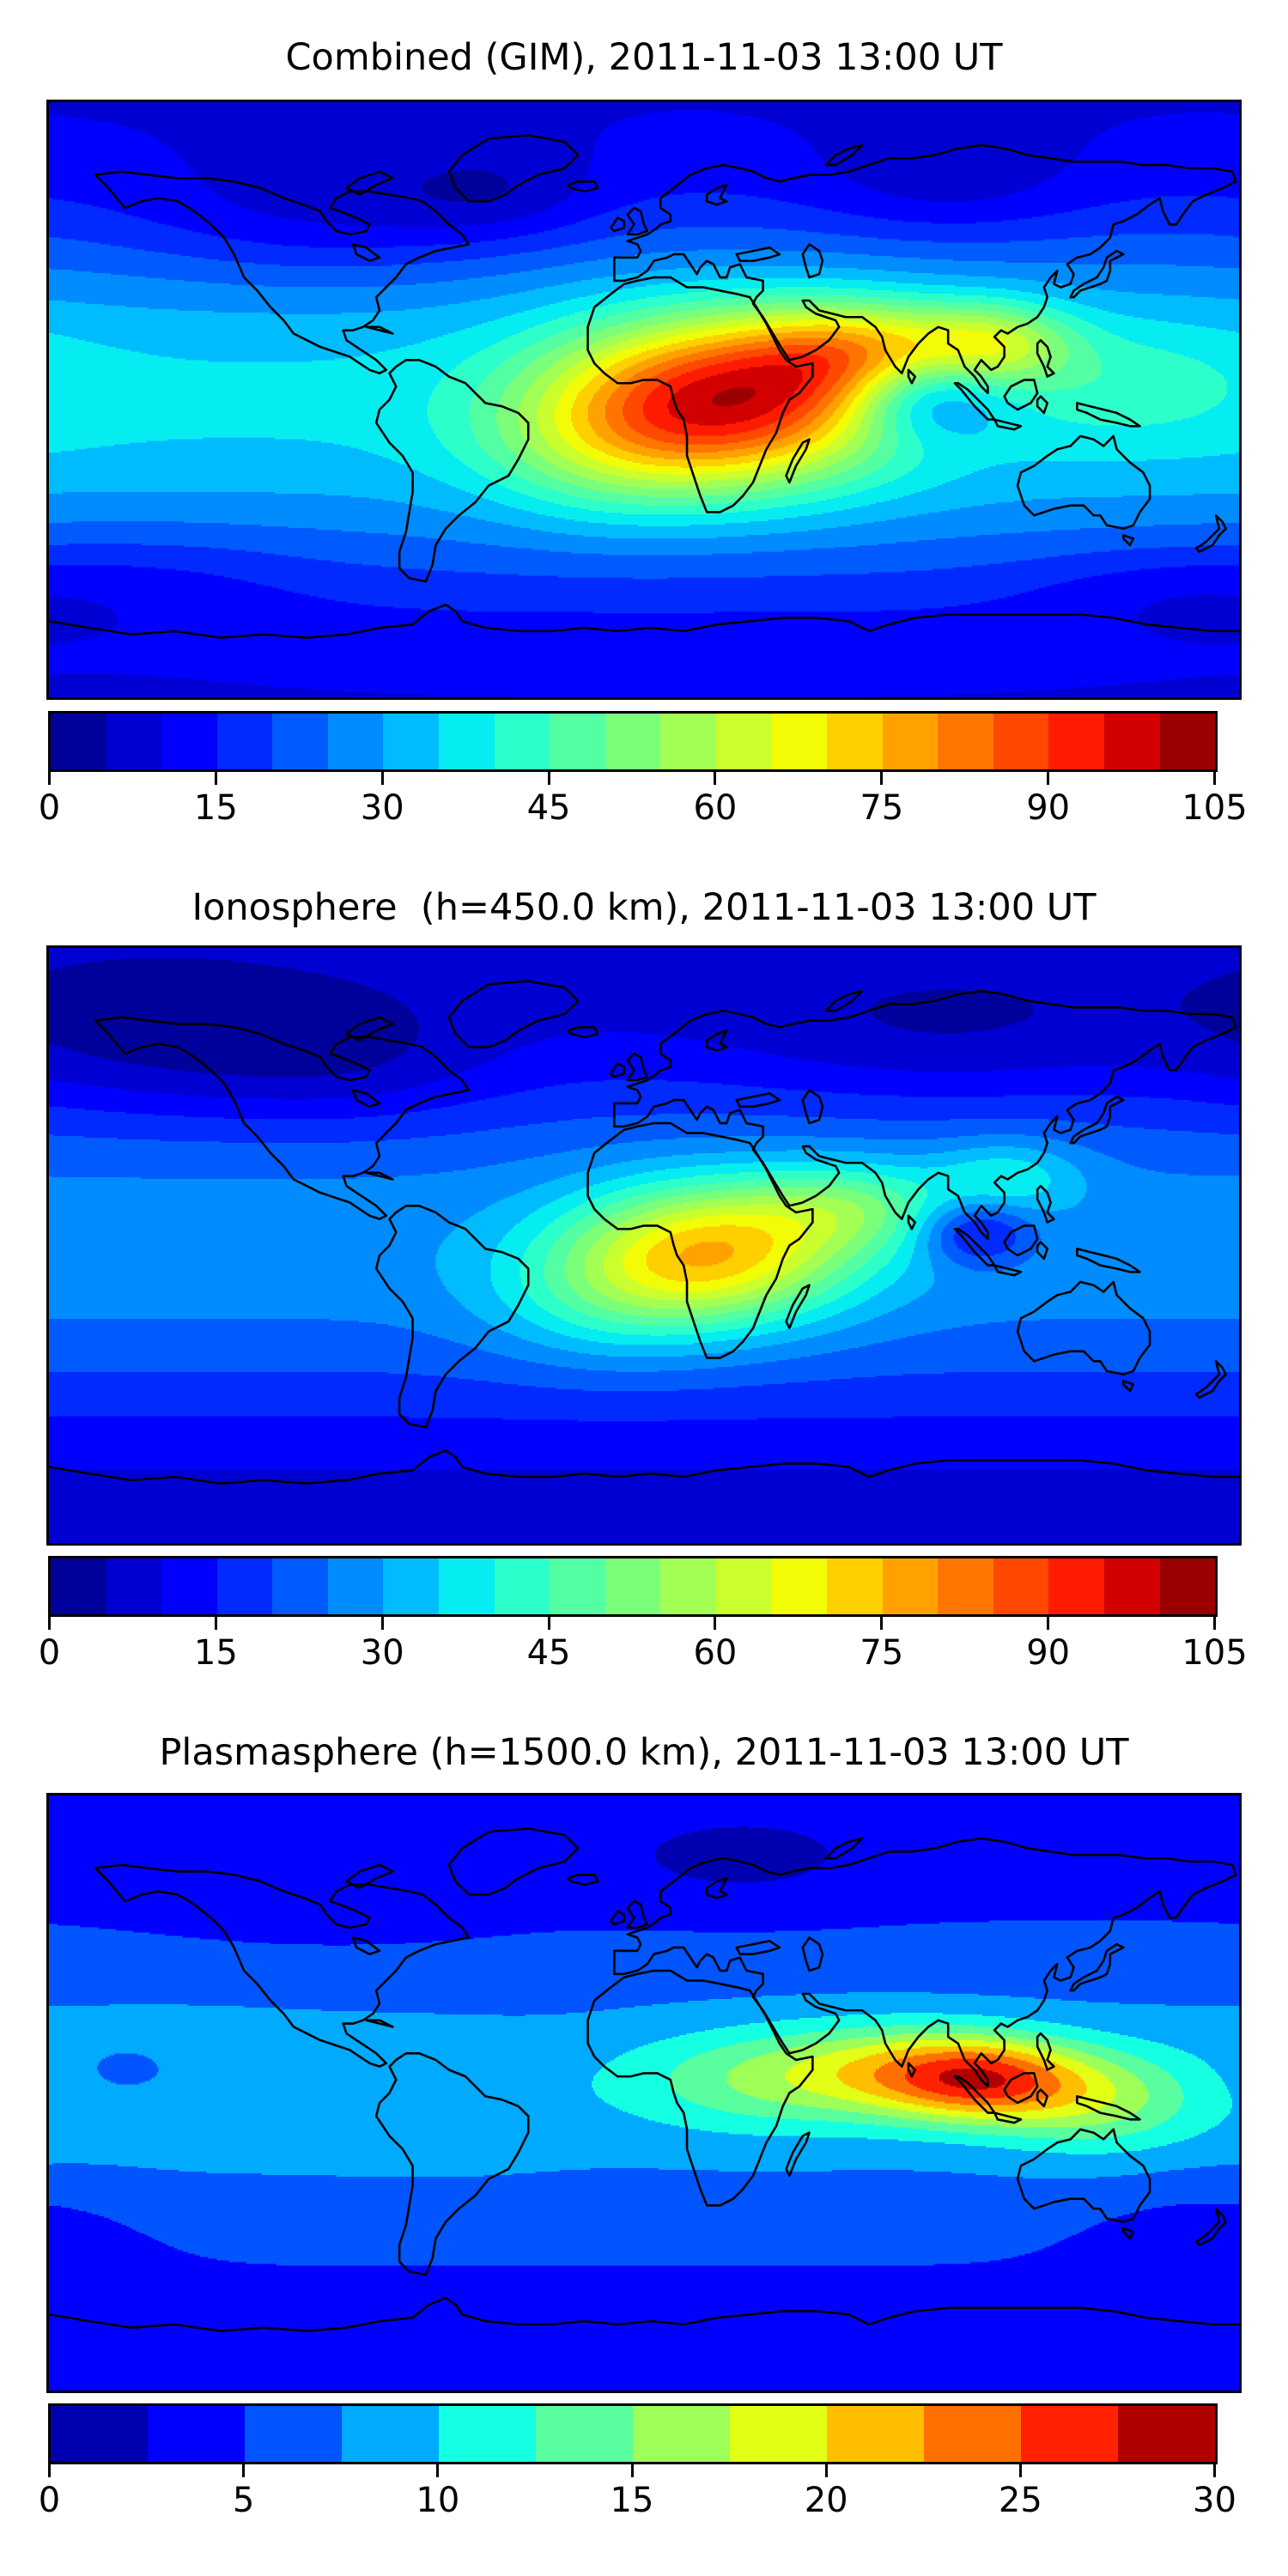  I want to click on colorbar-tick-label: 75, so click(882, 808).